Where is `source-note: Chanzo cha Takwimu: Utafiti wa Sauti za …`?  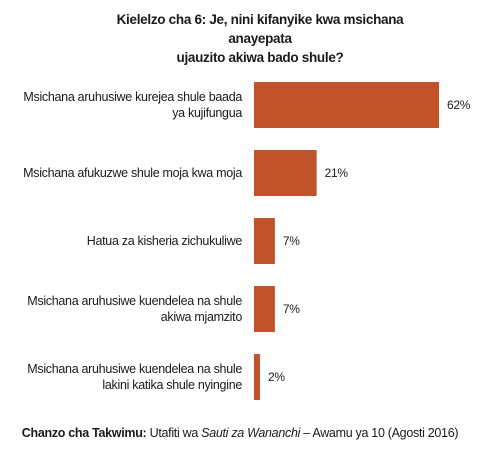
source-note: Chanzo cha Takwimu: Utafiti wa Sauti za … is located at coordinates (240, 433).